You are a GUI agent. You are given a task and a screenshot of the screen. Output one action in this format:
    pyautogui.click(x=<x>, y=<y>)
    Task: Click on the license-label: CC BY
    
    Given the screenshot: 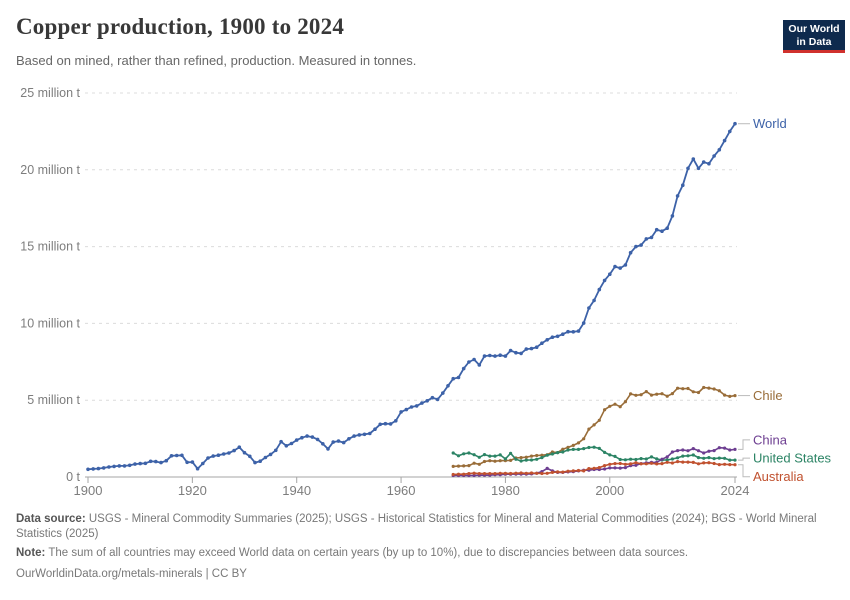 What is the action you would take?
    pyautogui.click(x=229, y=574)
    